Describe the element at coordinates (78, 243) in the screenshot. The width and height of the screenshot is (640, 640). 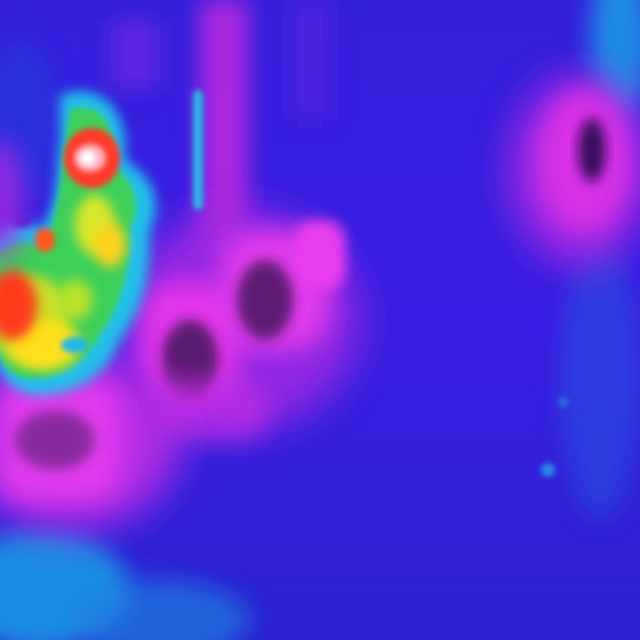
I see `hot-figure` at that location.